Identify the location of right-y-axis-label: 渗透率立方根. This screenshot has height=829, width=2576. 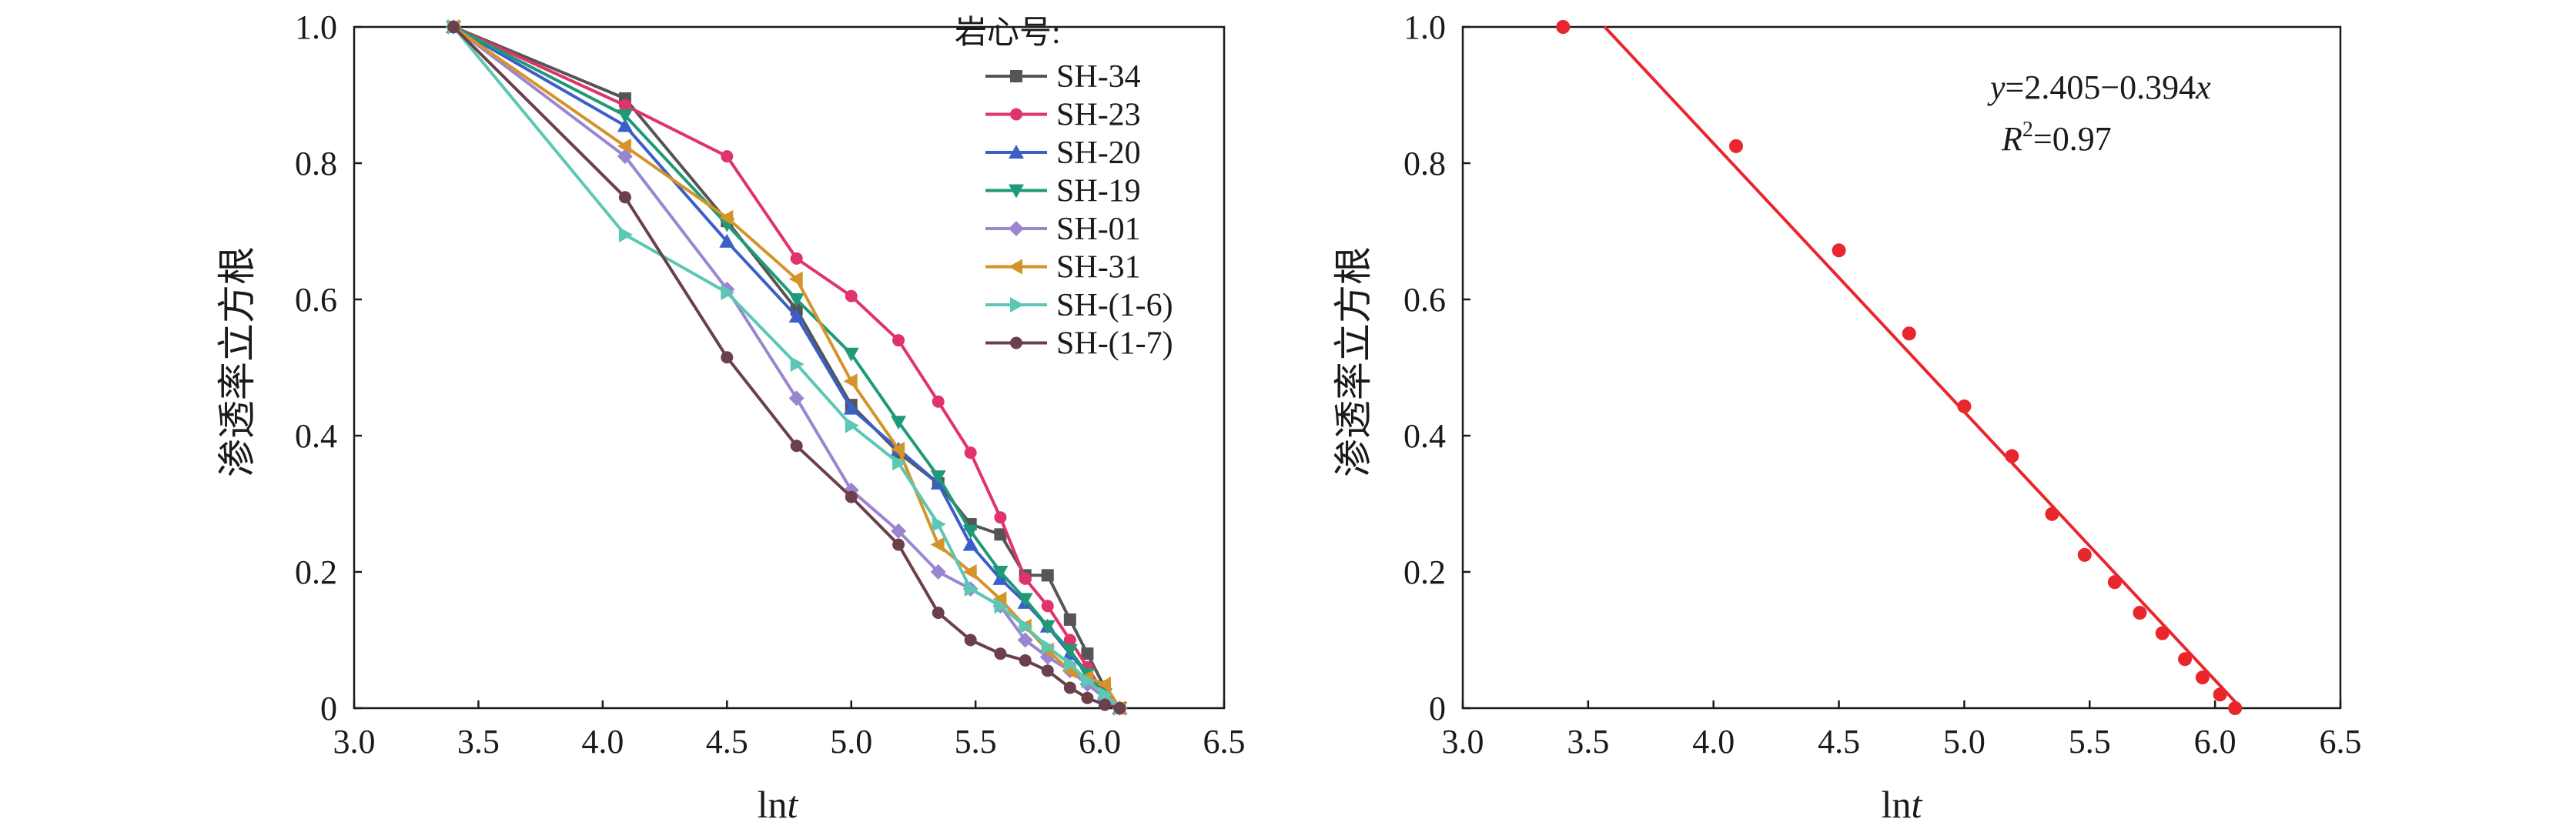
(1354, 361).